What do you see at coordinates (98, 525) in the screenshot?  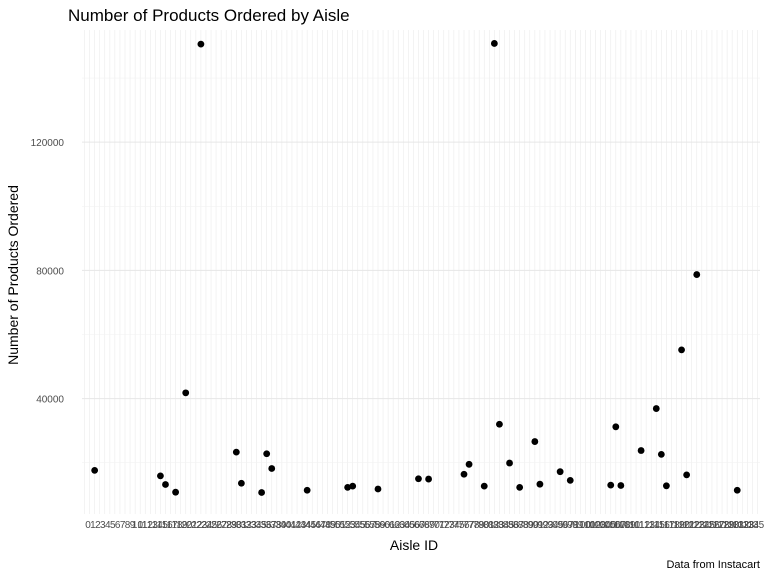 I see `x-tick-label: 2` at bounding box center [98, 525].